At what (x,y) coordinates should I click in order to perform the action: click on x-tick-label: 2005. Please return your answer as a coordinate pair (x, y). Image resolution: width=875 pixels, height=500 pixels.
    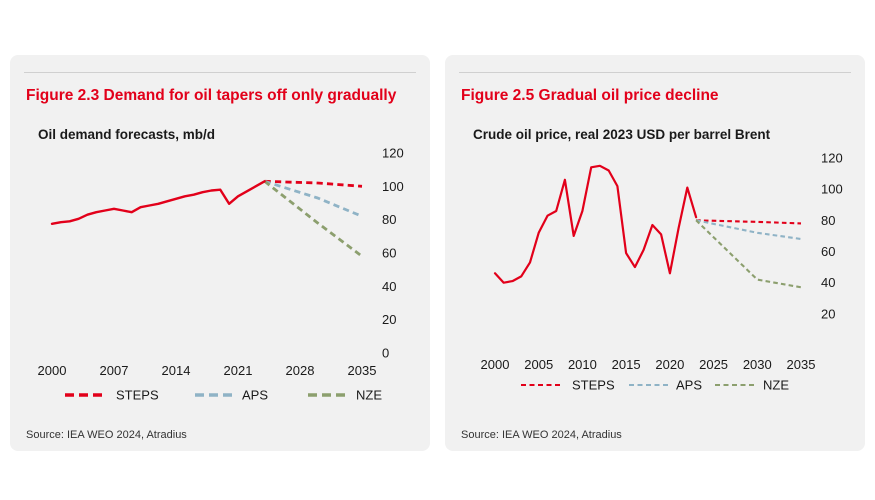
    Looking at the image, I should click on (538, 364).